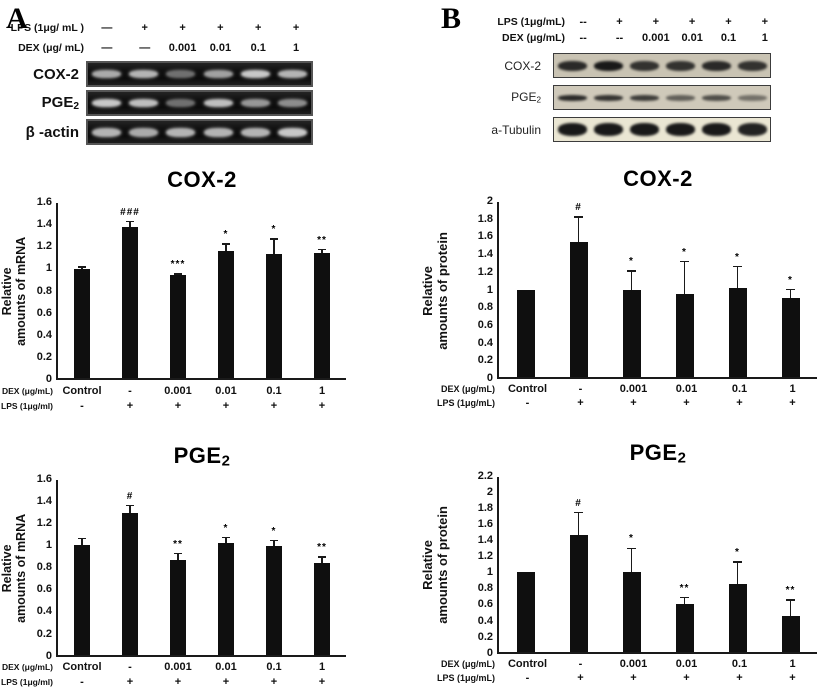 This screenshot has width=825, height=690. Describe the element at coordinates (130, 212) in the screenshot. I see `significance-annotation: ###` at that location.